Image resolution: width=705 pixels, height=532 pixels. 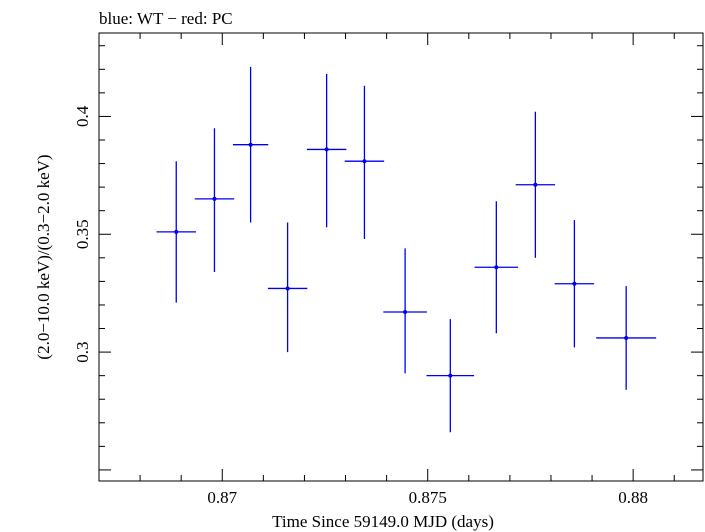 I want to click on y-axis-tick-labels: 0.3 0.35 0.4, so click(x=82, y=233).